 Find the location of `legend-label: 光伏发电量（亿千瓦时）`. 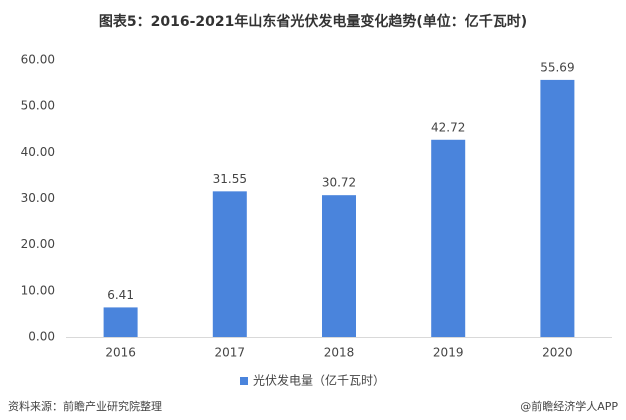

legend-label: 光伏发电量（亿千瓦时） is located at coordinates (319, 380).